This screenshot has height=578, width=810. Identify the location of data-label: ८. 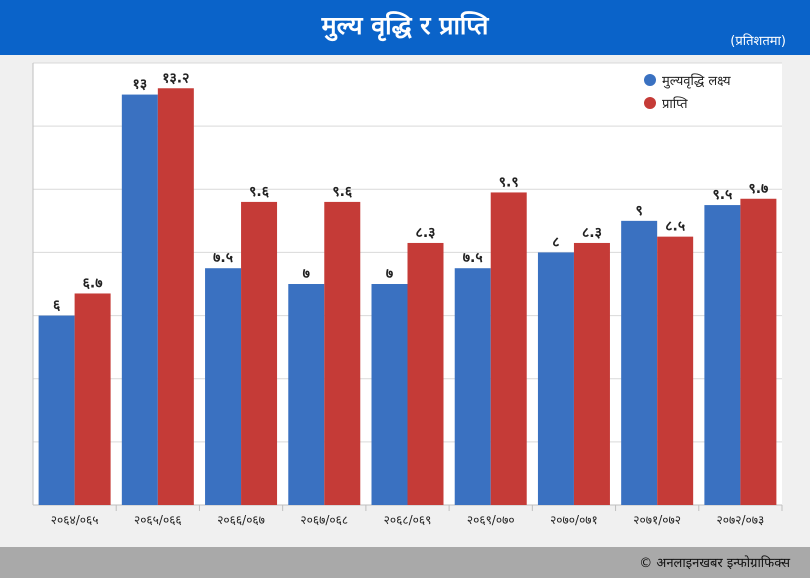
(555, 242).